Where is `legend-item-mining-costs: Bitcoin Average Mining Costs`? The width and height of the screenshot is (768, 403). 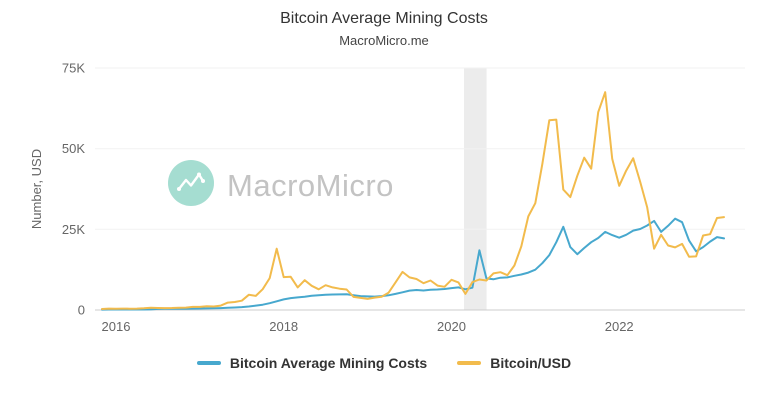
legend-item-mining-costs: Bitcoin Average Mining Costs is located at coordinates (312, 363).